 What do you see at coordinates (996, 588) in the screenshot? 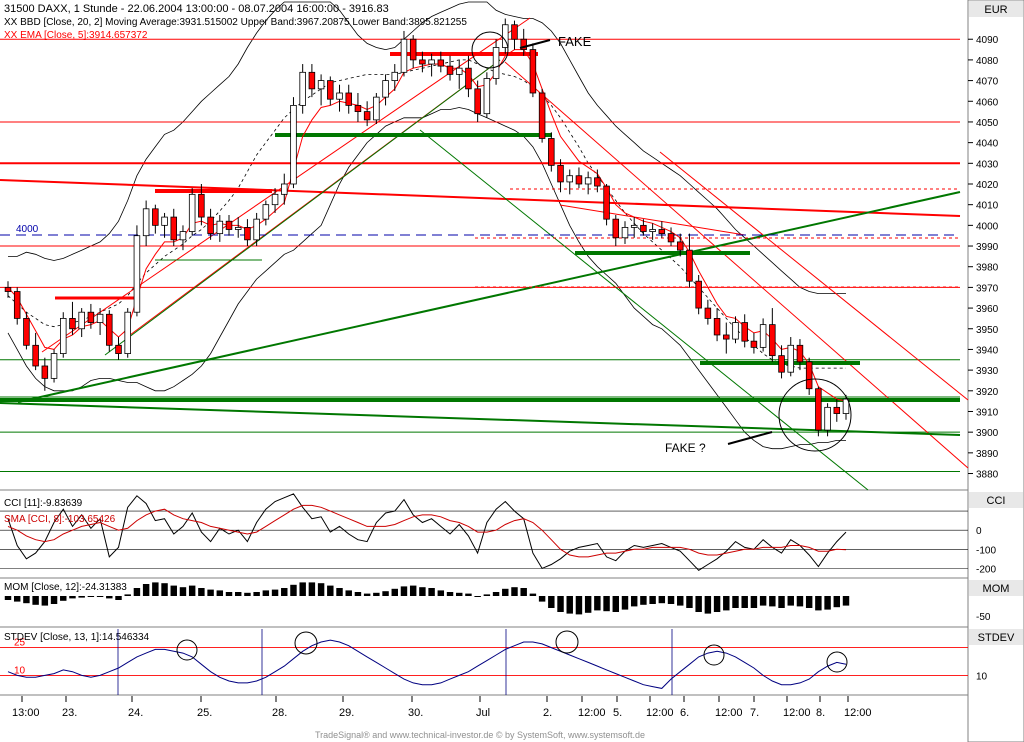
I see `mom-axis-box` at bounding box center [996, 588].